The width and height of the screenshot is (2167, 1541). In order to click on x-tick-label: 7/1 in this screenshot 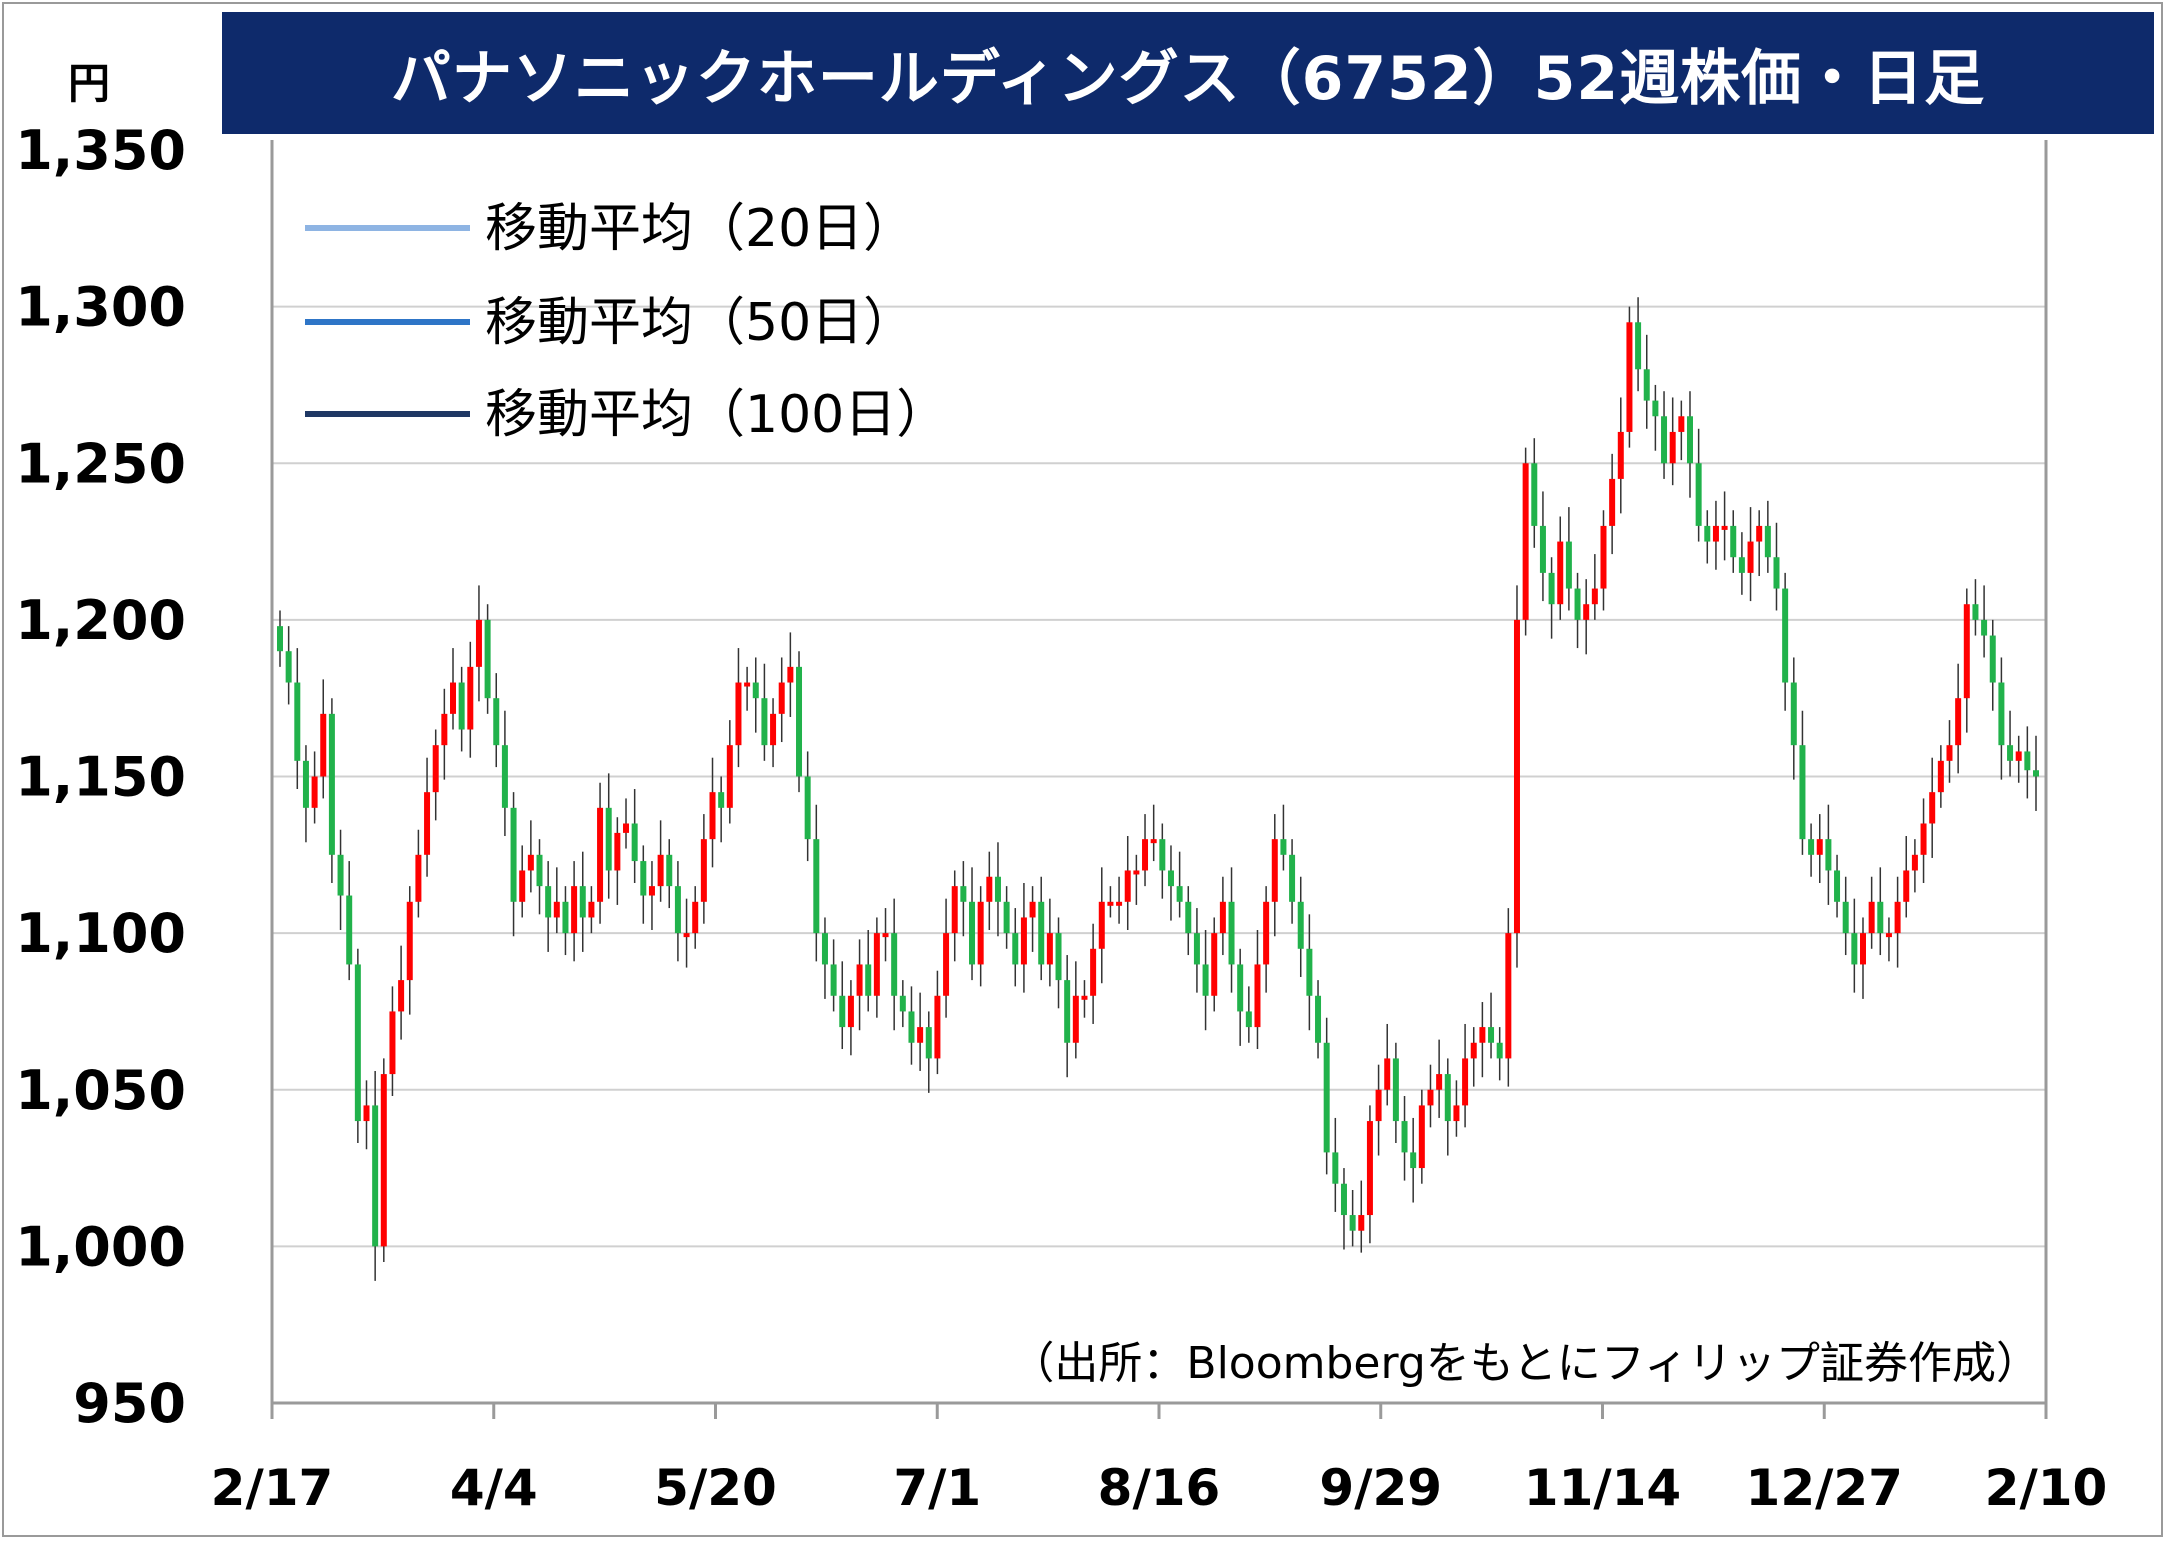, I will do `click(937, 1488)`.